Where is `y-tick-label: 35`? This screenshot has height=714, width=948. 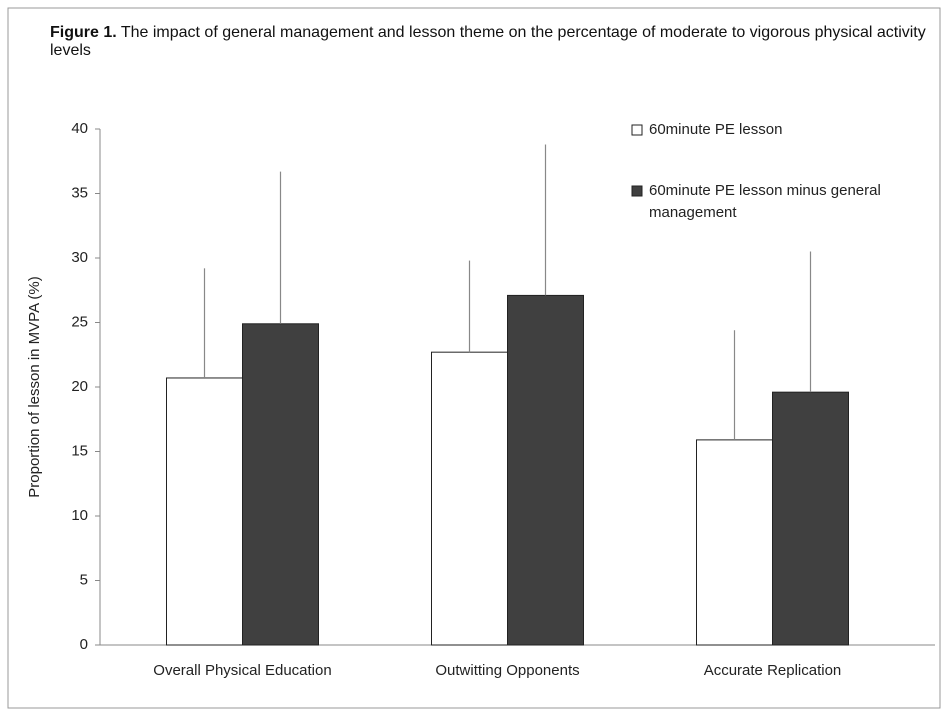
y-tick-label: 35 is located at coordinates (79, 192).